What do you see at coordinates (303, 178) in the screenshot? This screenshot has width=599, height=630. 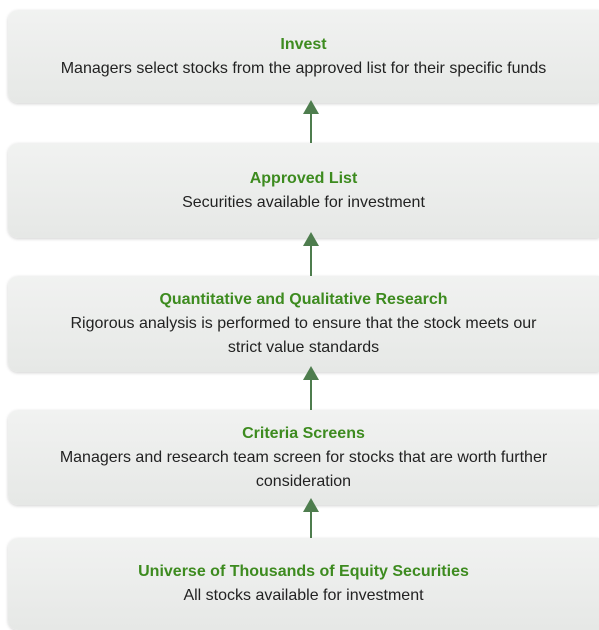 I see `step-title: Approved List` at bounding box center [303, 178].